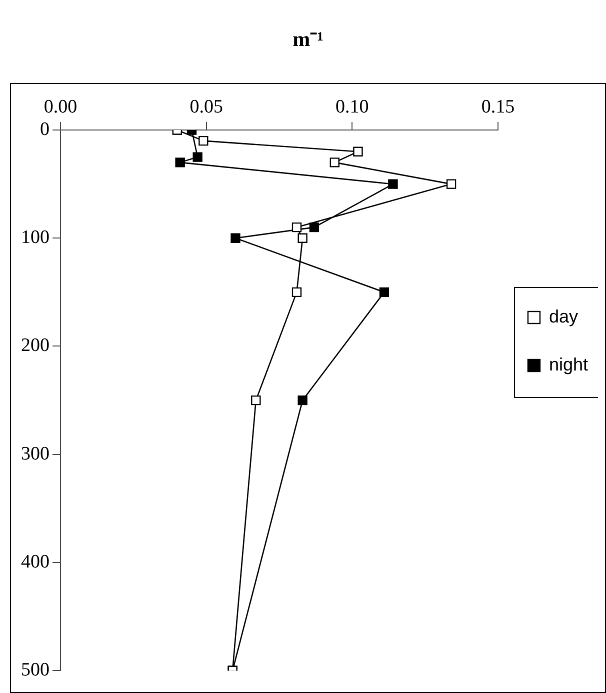  I want to click on y-tick-label: 400, so click(35, 561).